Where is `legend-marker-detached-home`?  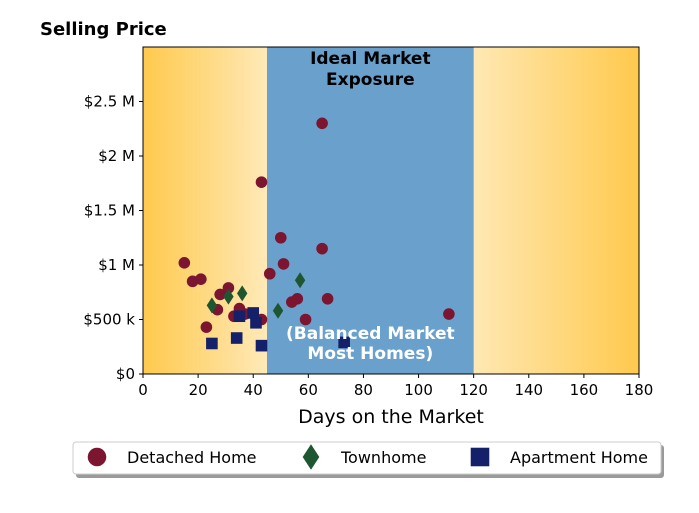 legend-marker-detached-home is located at coordinates (97, 457).